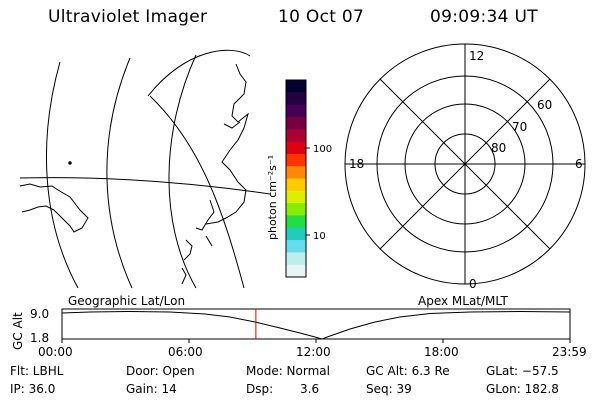  I want to click on instrument-title: Ultraviolet Imager, so click(128, 17).